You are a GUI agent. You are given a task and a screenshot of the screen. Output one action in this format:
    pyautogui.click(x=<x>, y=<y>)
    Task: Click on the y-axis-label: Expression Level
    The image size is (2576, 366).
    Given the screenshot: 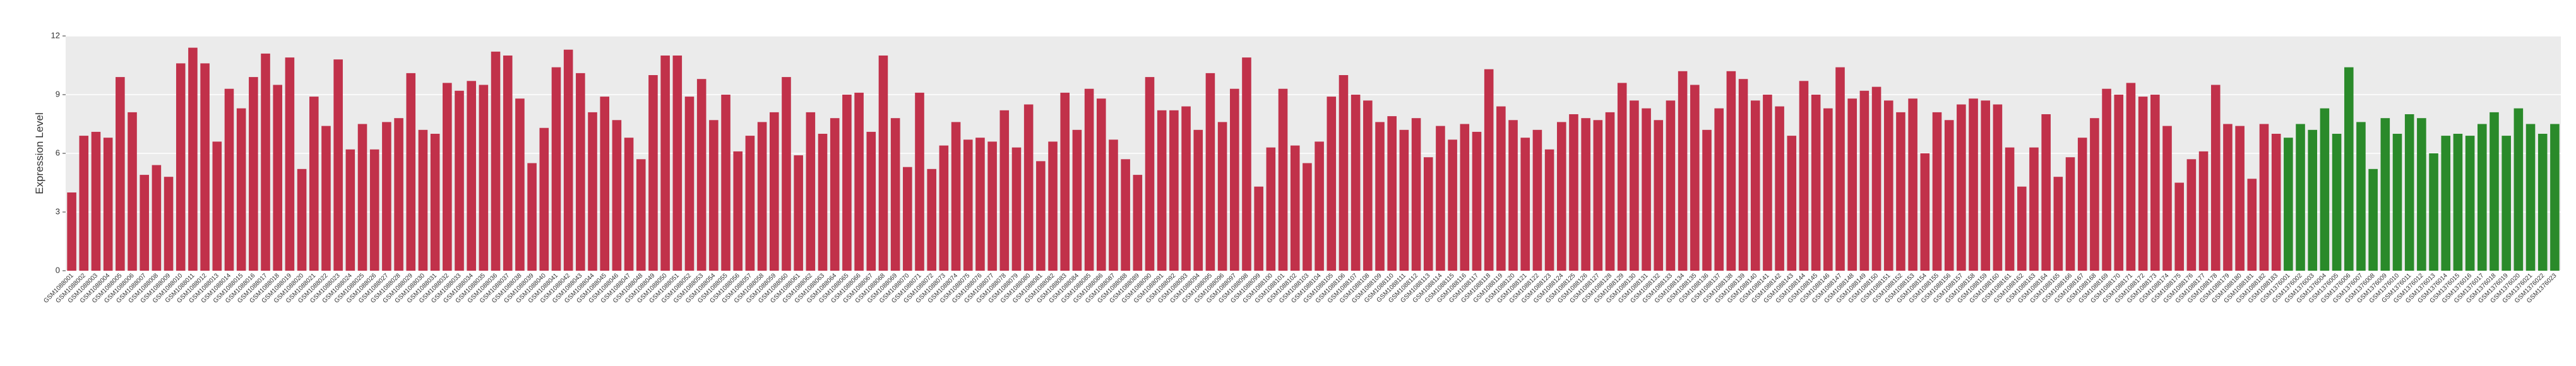 What is the action you would take?
    pyautogui.click(x=39, y=153)
    